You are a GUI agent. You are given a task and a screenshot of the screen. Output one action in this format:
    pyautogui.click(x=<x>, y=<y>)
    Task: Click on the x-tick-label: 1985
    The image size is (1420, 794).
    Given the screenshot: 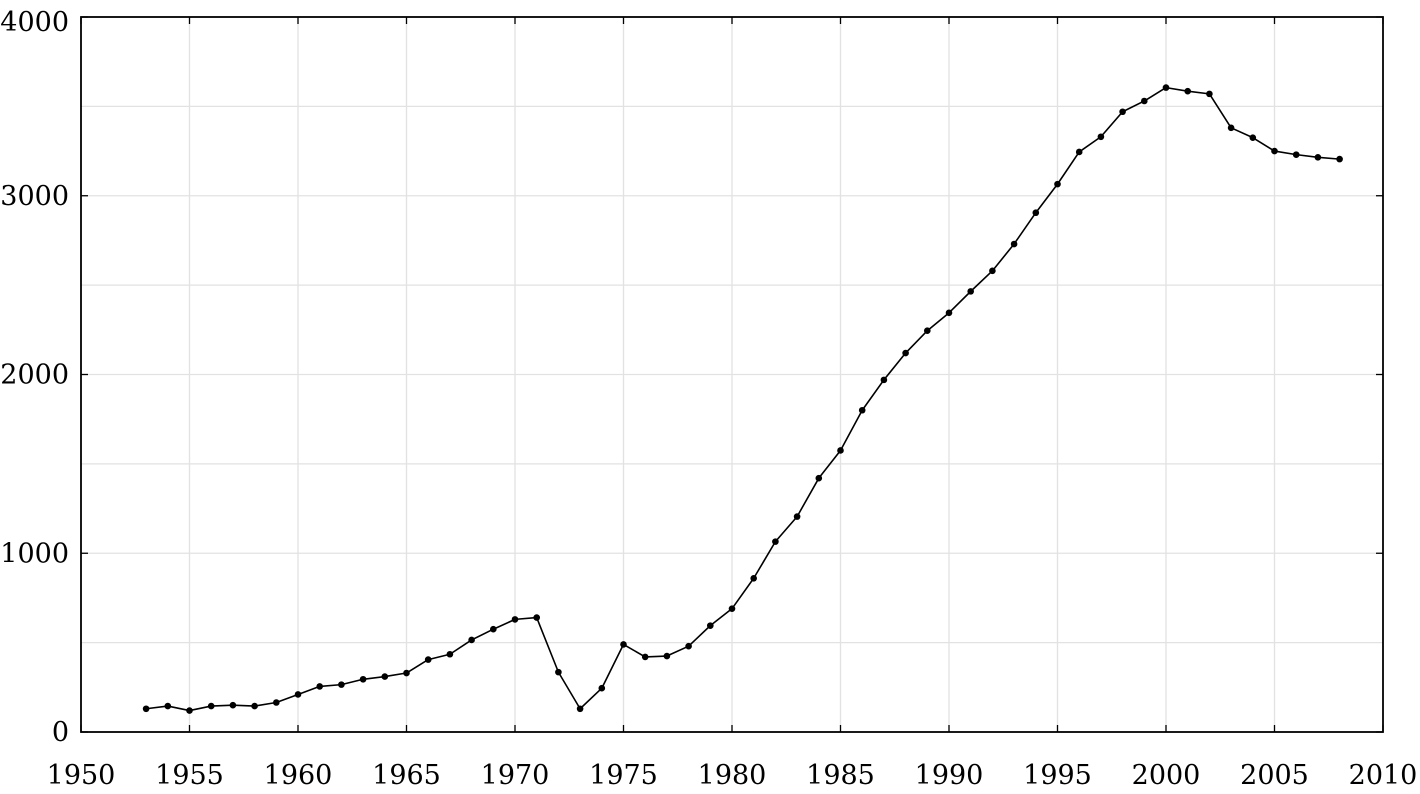 What is the action you would take?
    pyautogui.click(x=840, y=774)
    